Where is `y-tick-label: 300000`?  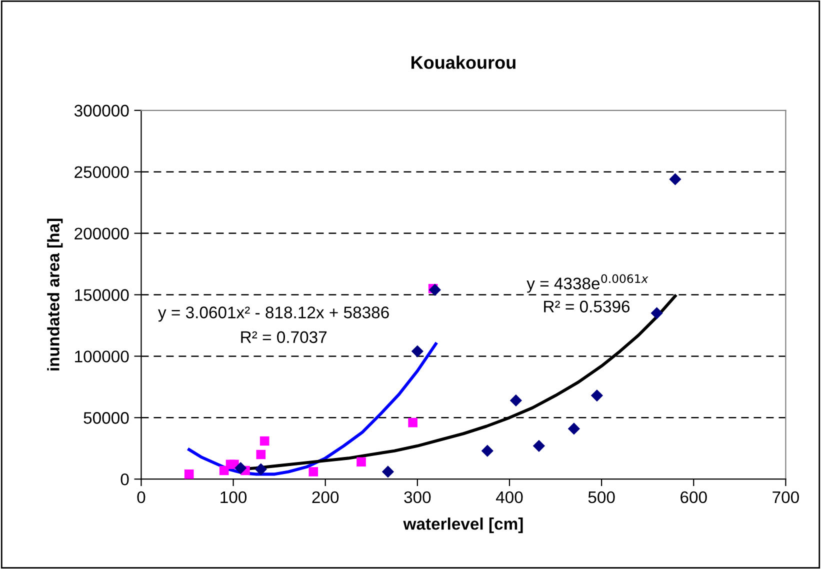 y-tick-label: 300000 is located at coordinates (101, 110).